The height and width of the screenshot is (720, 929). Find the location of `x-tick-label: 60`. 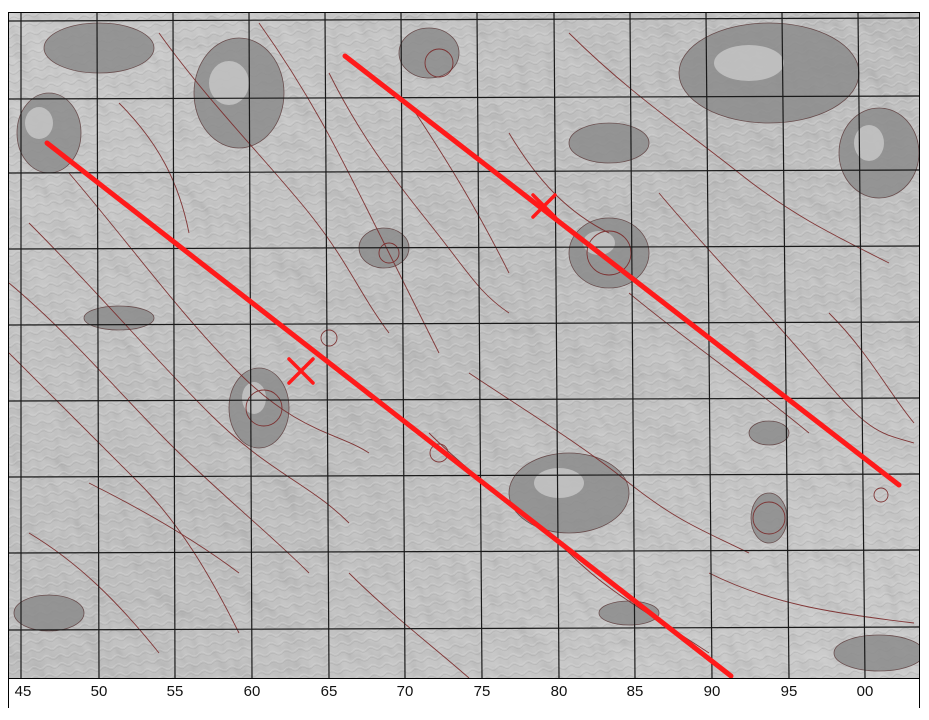

x-tick-label: 60 is located at coordinates (252, 691).